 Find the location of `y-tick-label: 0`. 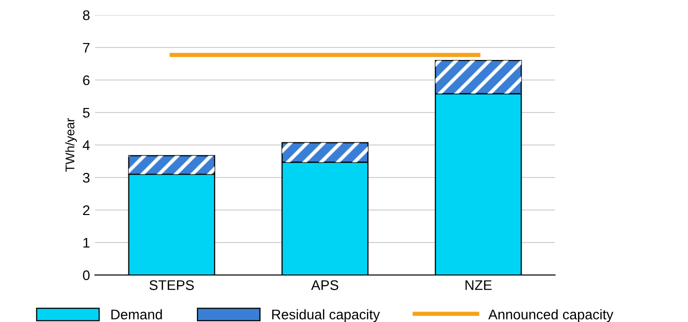

y-tick-label: 0 is located at coordinates (86, 275).